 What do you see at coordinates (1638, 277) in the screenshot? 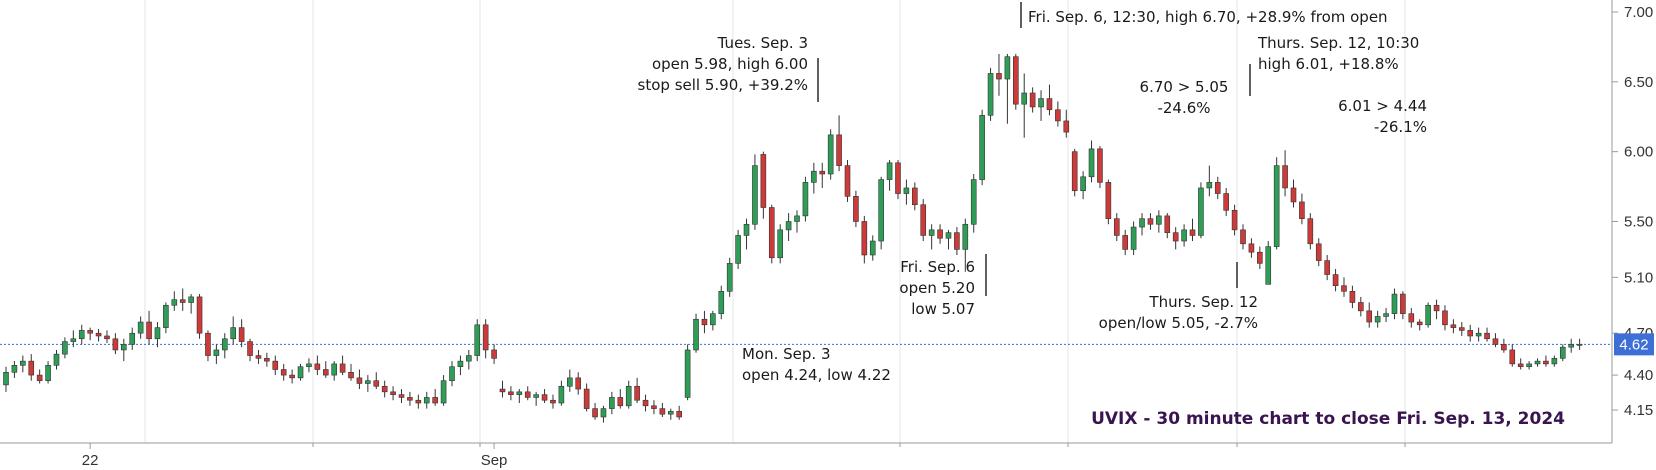
I see `y-tick-label: 5.10` at bounding box center [1638, 277].